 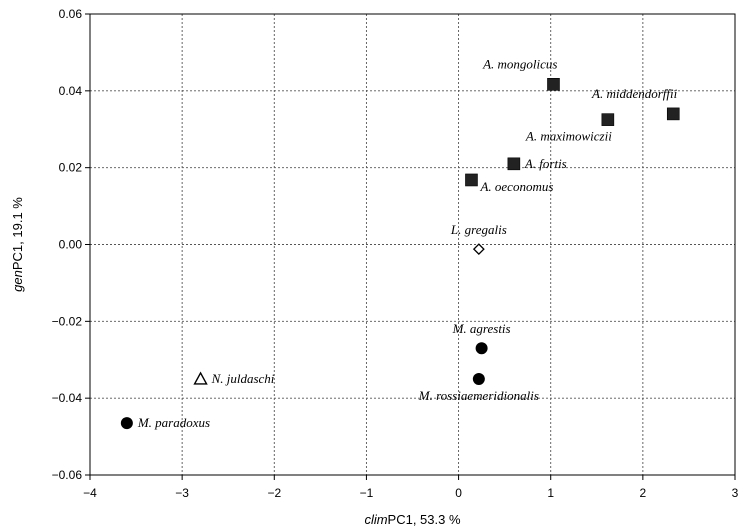 I want to click on y-tick-label: −0.04, so click(x=67, y=398).